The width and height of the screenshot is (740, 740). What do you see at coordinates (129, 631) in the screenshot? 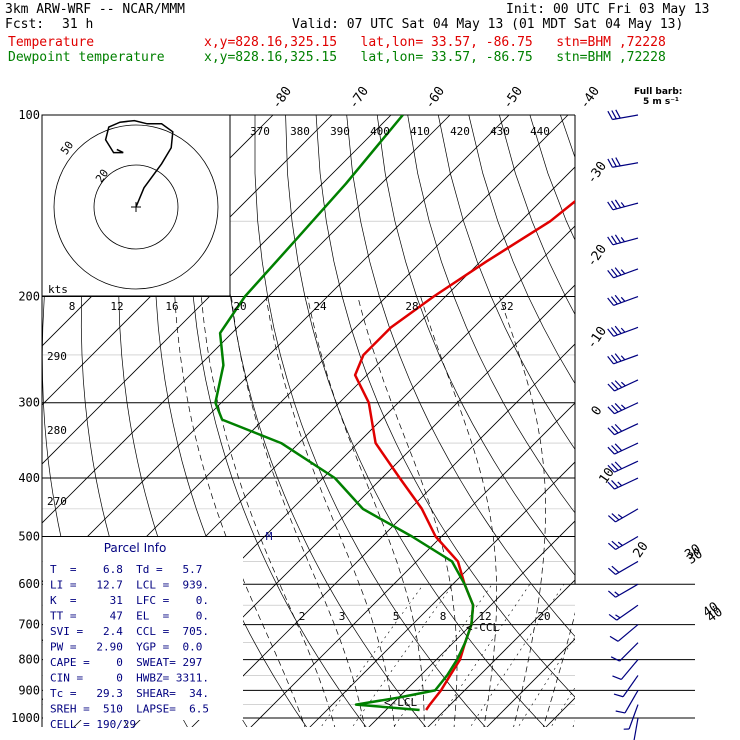
I see `parcel-info-row: SVI = 2.4 CCL = 705.` at bounding box center [129, 631].